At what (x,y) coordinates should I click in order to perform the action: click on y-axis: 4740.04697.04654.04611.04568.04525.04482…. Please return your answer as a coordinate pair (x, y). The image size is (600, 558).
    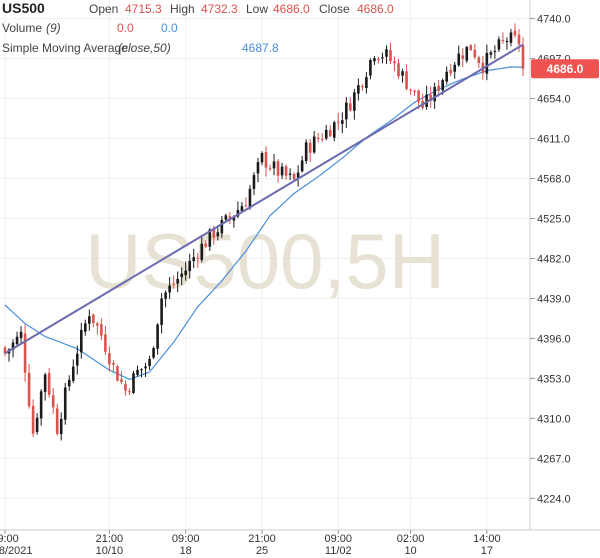
    Looking at the image, I should click on (550, 260).